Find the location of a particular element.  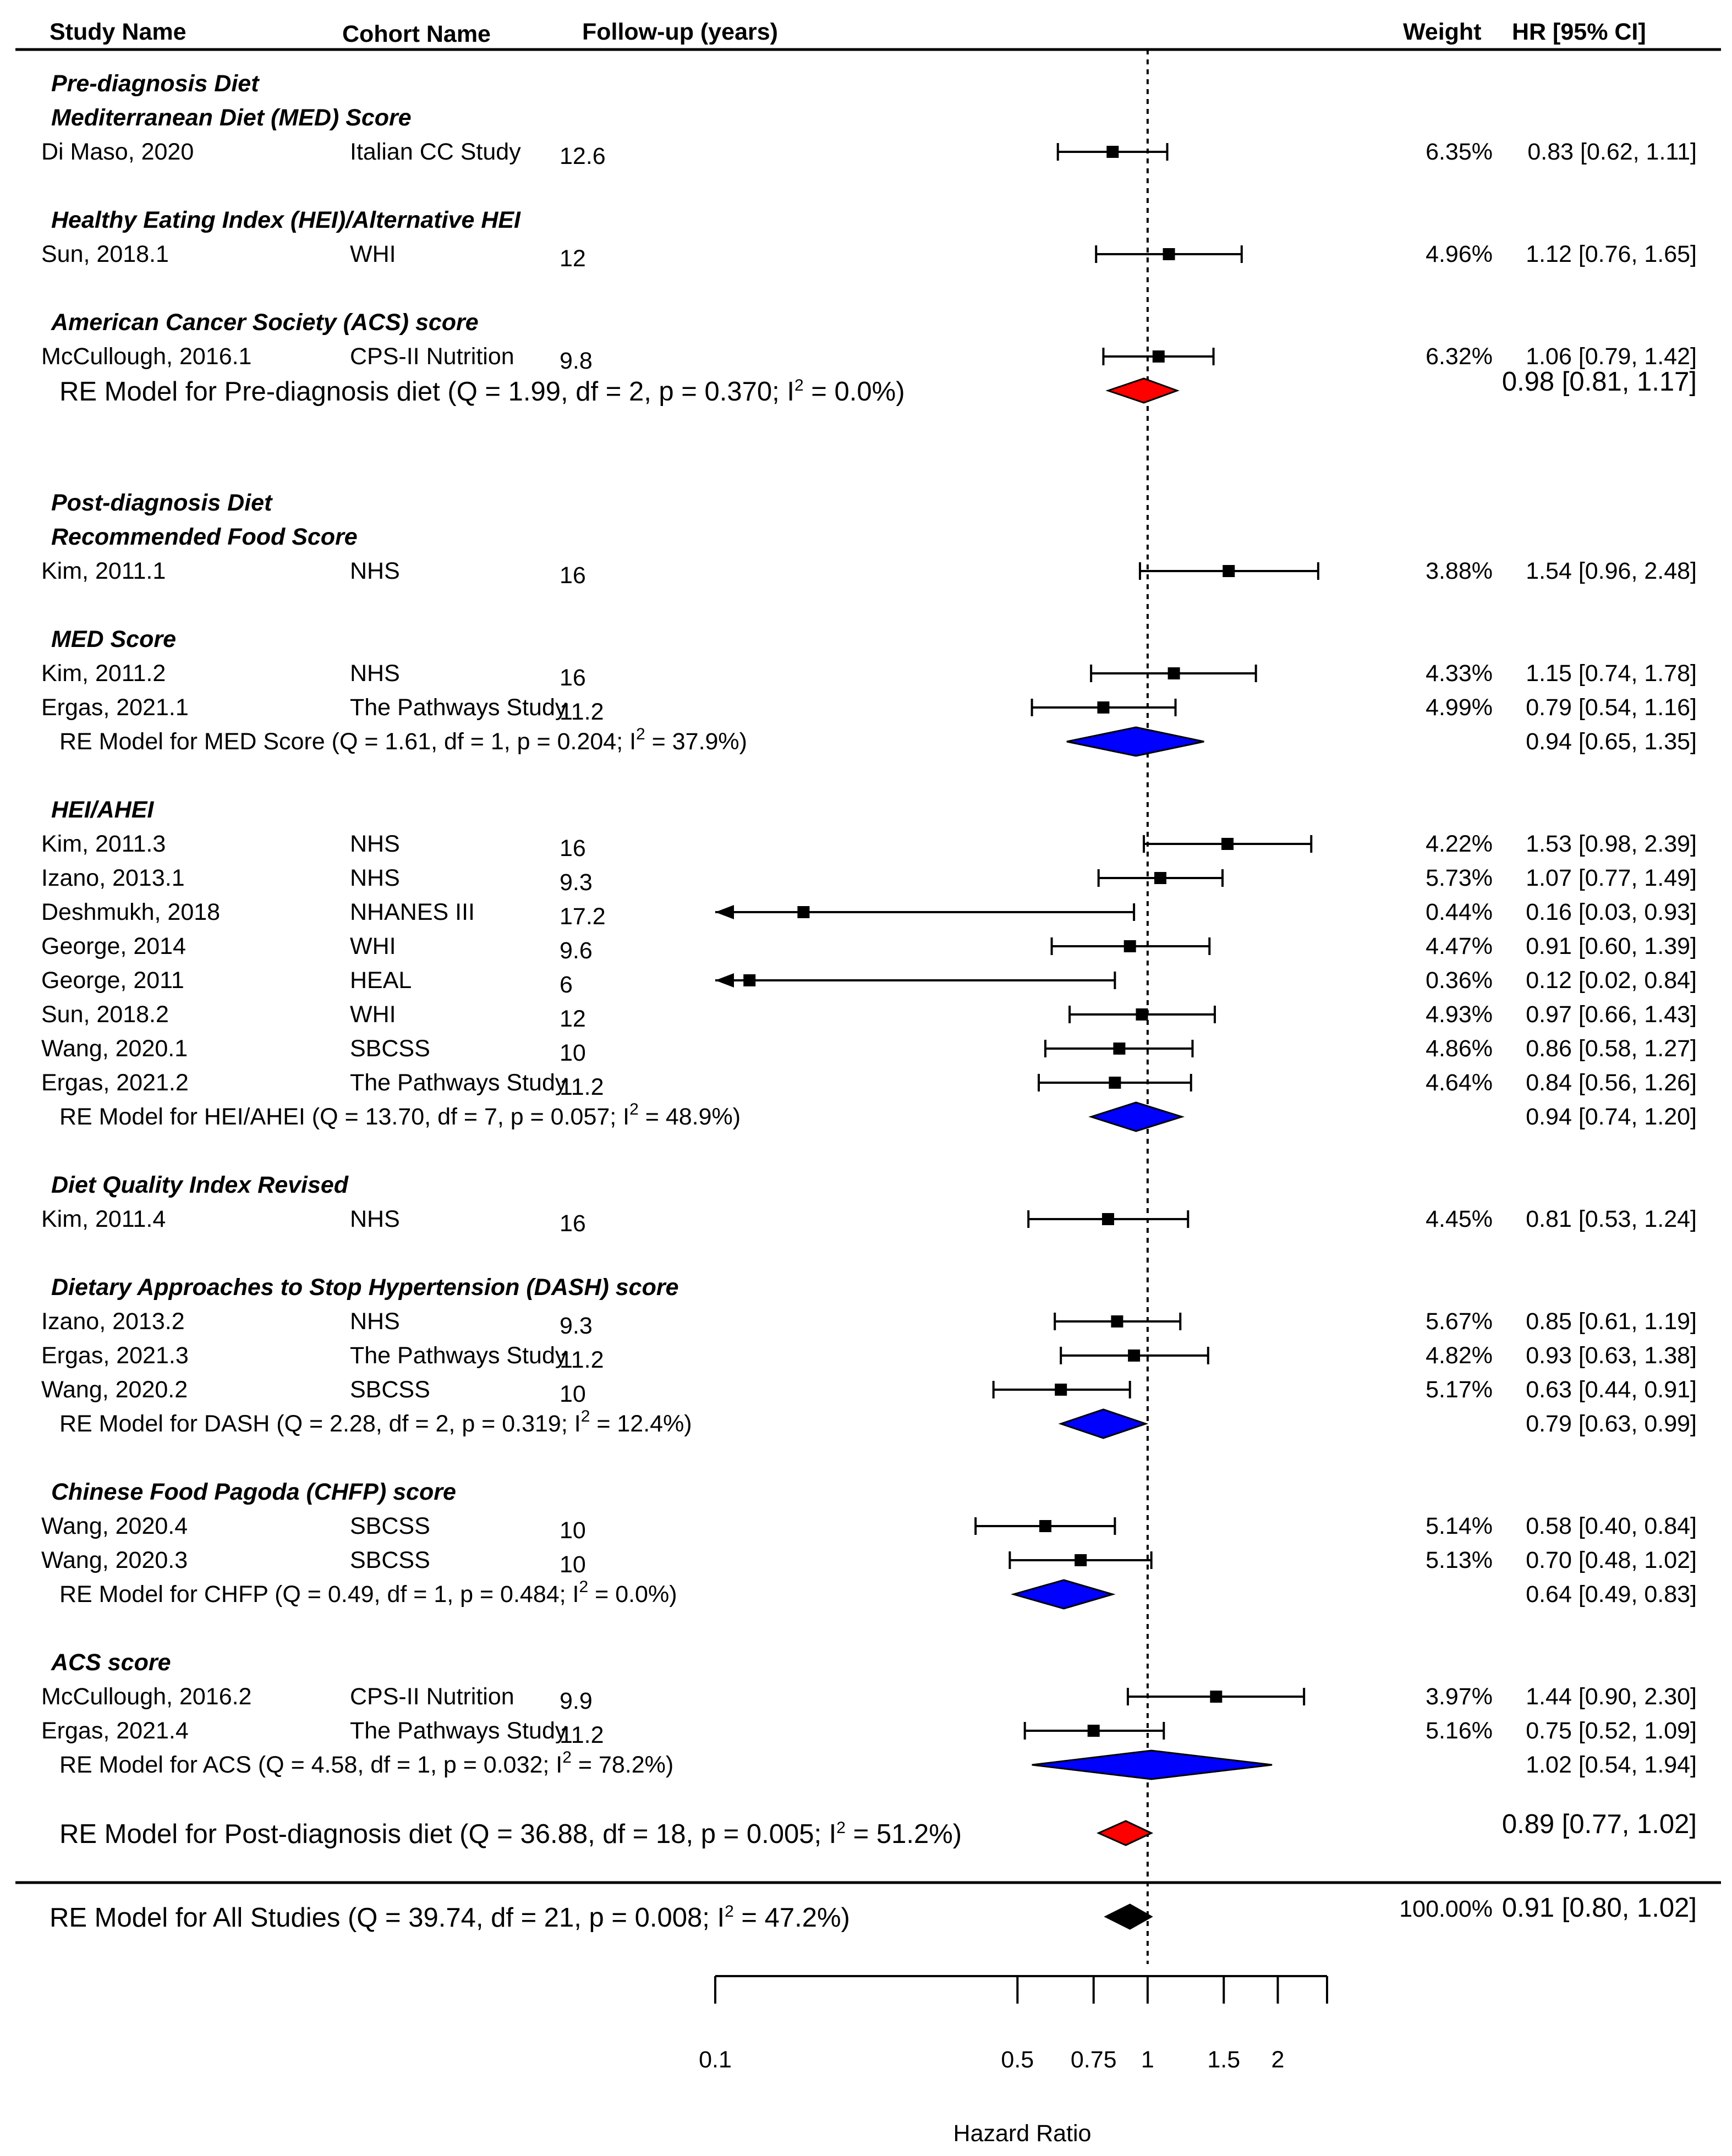

study-name: Izano, 2013.2 is located at coordinates (113, 1321).